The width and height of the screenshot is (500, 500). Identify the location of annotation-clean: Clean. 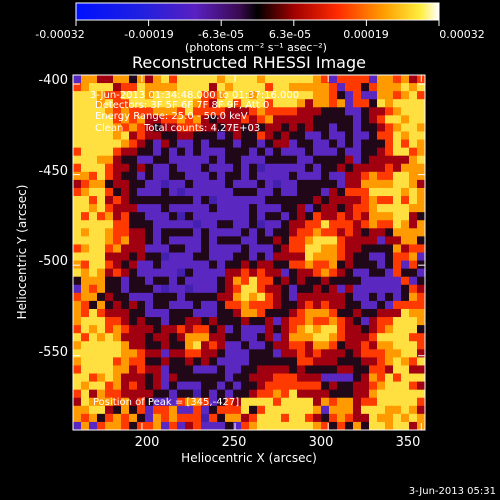
(109, 128).